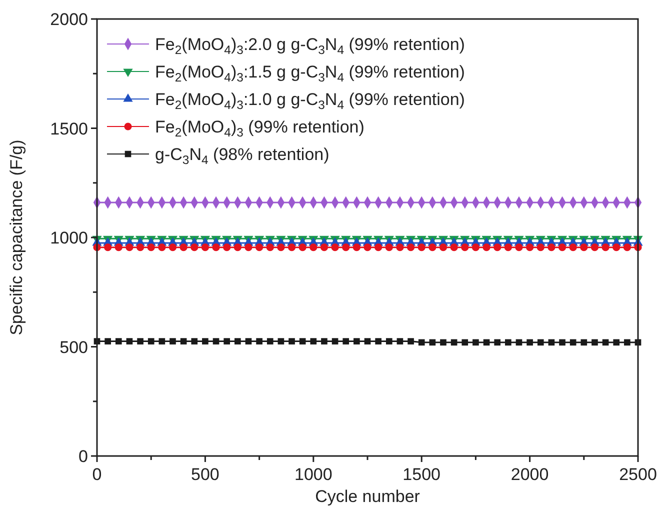 Image resolution: width=662 pixels, height=514 pixels. I want to click on x-tick-label: 500, so click(205, 474).